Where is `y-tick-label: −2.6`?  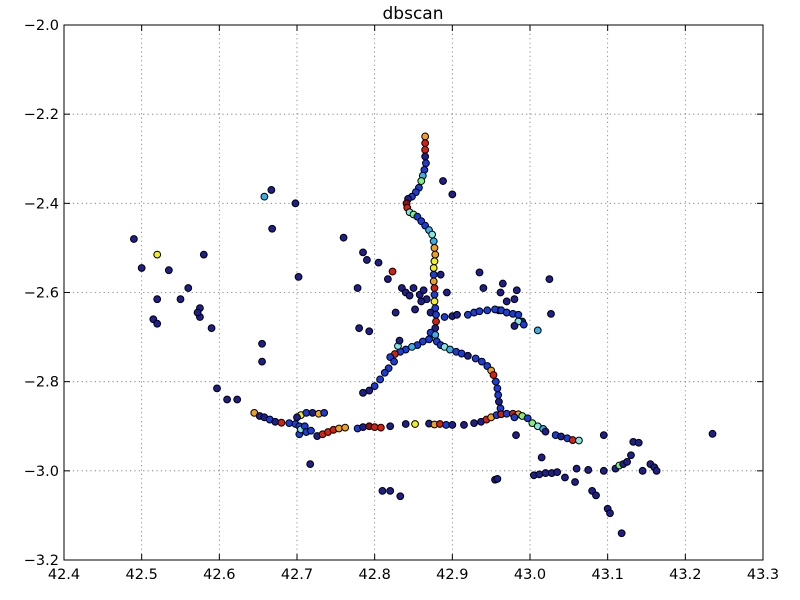
y-tick-label: −2.6 is located at coordinates (41, 294).